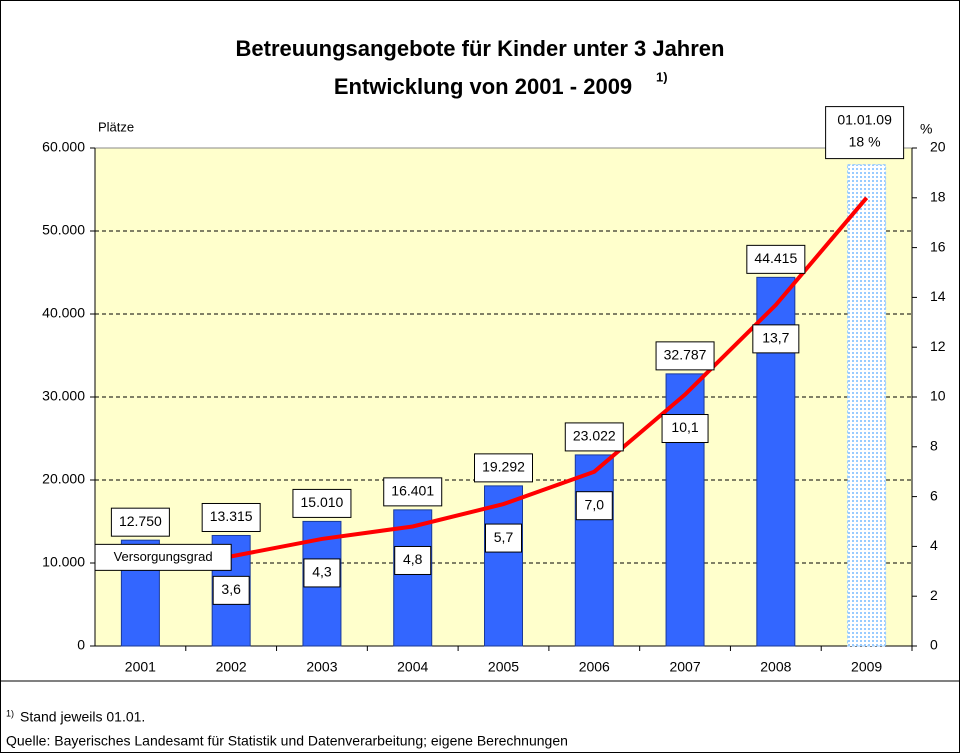 This screenshot has width=961, height=754. I want to click on line-value-label: 4,3, so click(322, 572).